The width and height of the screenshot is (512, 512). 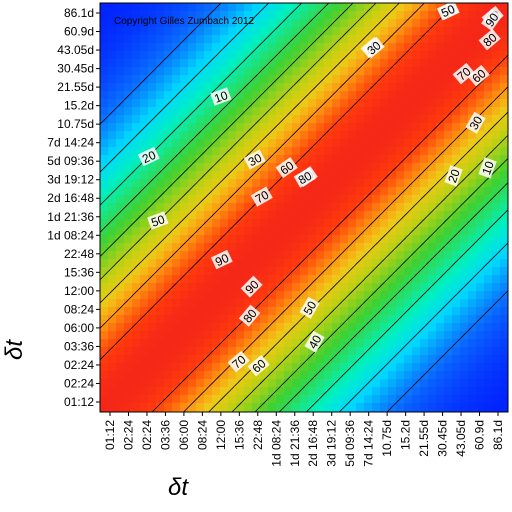 What do you see at coordinates (79, 328) in the screenshot?
I see `y-tick-label: 06:00` at bounding box center [79, 328].